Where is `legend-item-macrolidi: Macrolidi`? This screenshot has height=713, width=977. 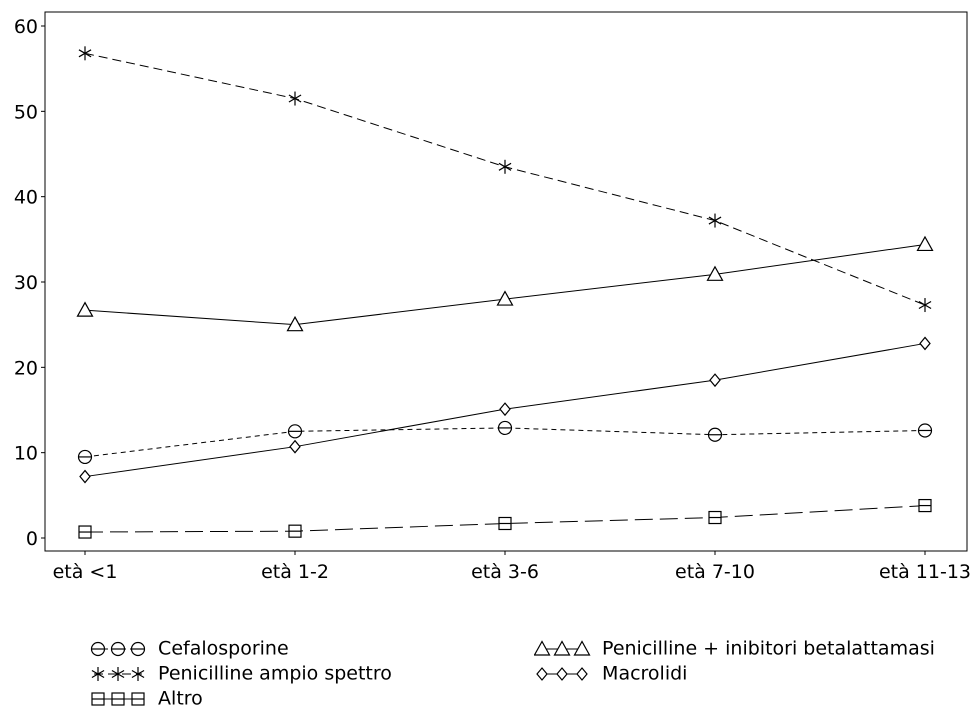
legend-item-macrolidi: Macrolidi is located at coordinates (610, 673).